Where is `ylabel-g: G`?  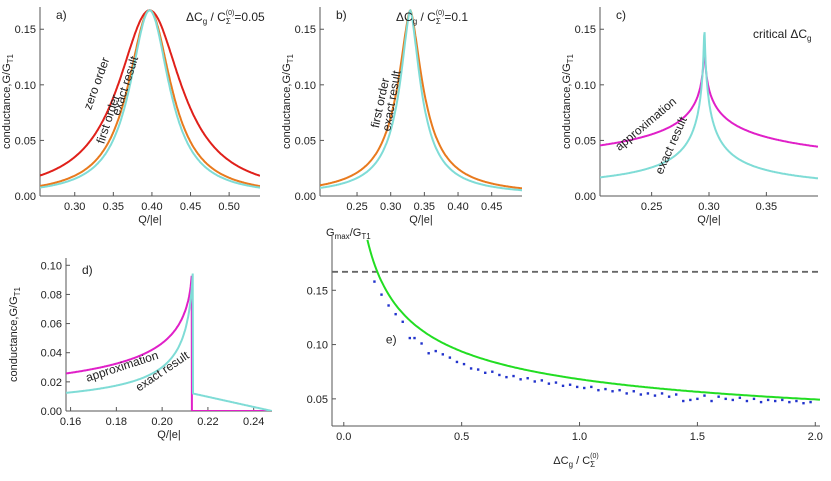
ylabel-g: G is located at coordinates (330, 233).